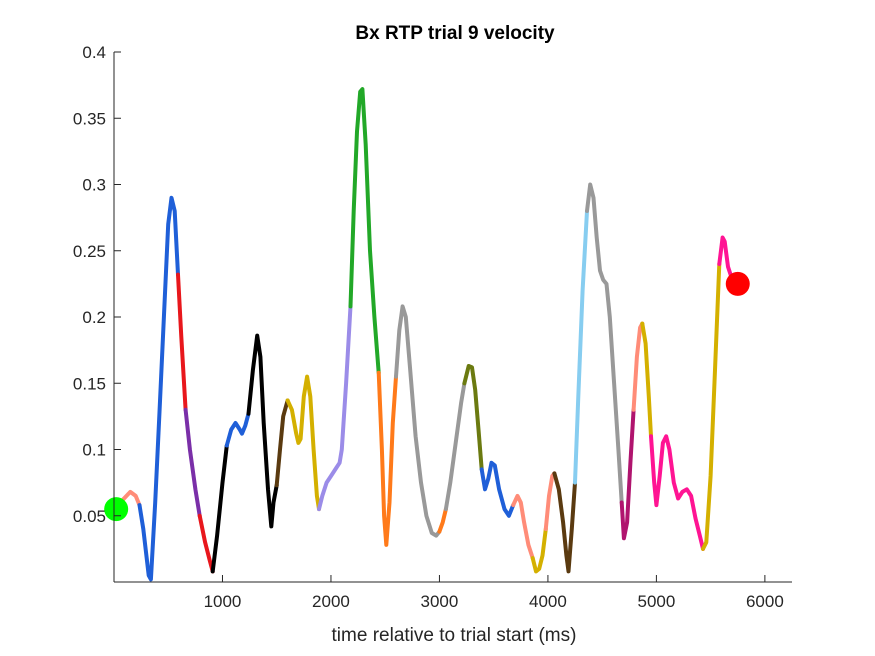  Describe the element at coordinates (89, 251) in the screenshot. I see `y-tick-label-4: 0.25` at that location.